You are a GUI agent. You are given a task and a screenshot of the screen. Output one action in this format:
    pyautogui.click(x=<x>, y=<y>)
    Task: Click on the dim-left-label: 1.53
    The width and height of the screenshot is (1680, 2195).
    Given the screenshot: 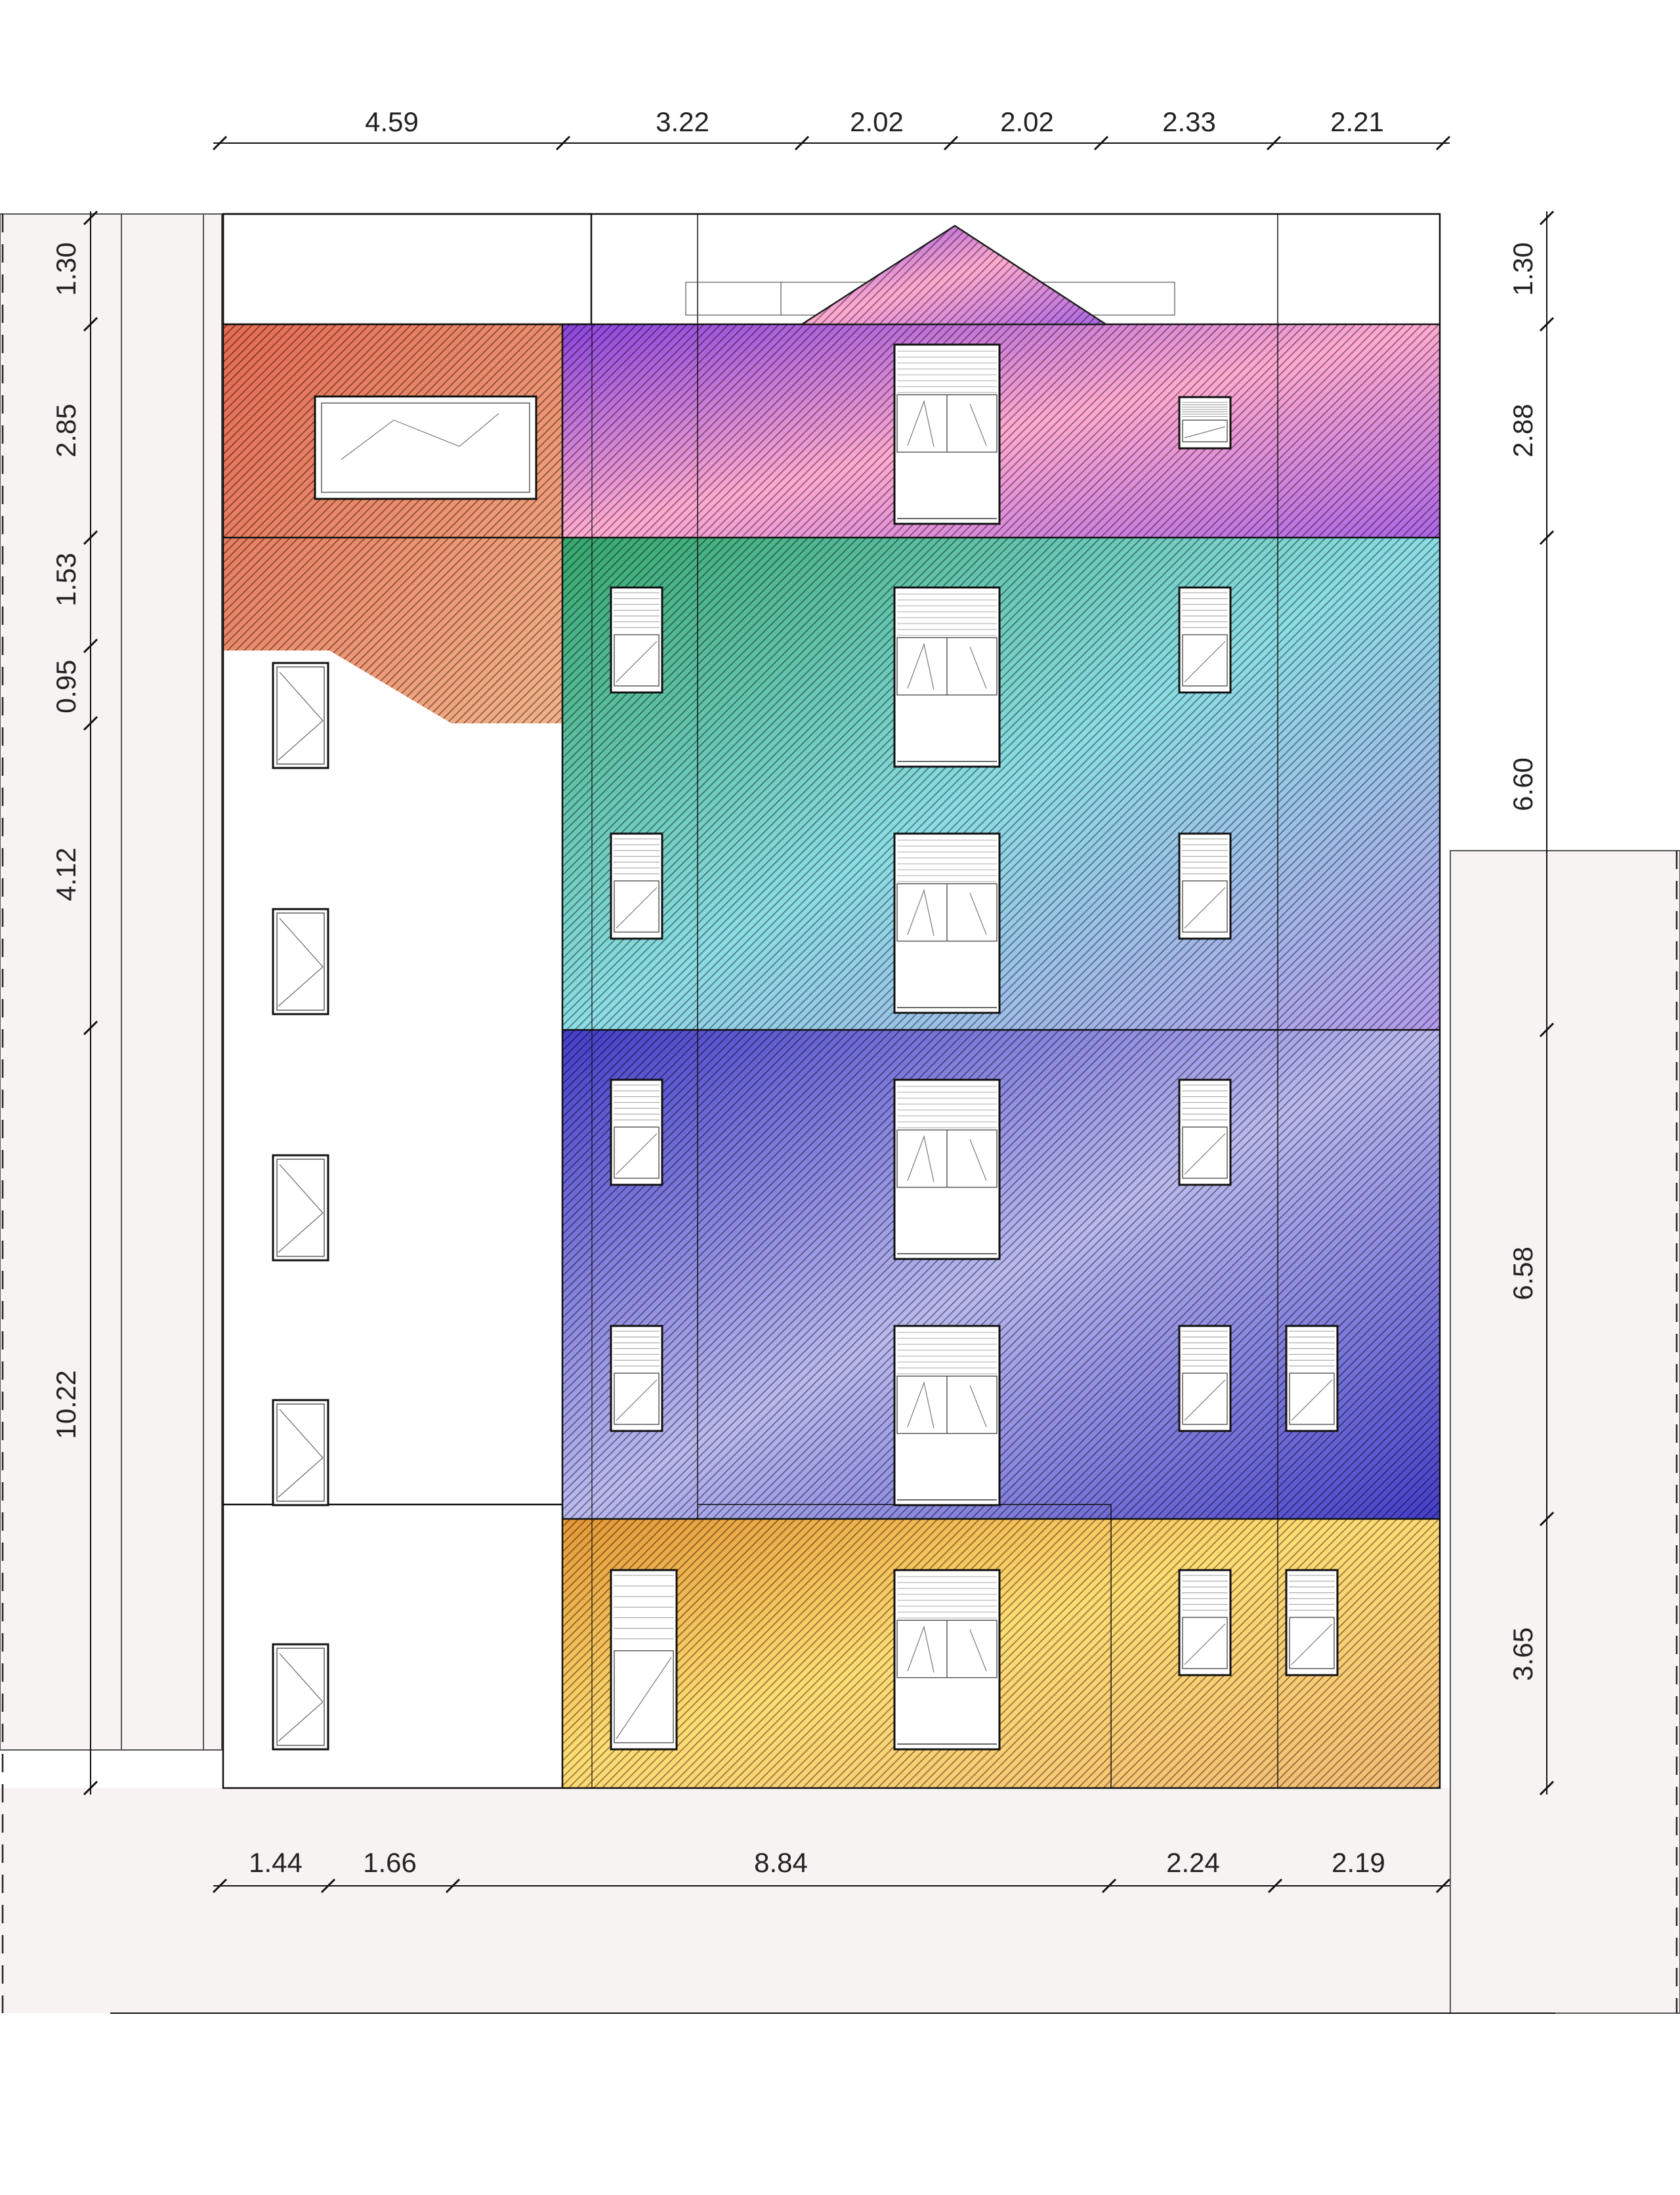 What is the action you would take?
    pyautogui.click(x=66, y=580)
    